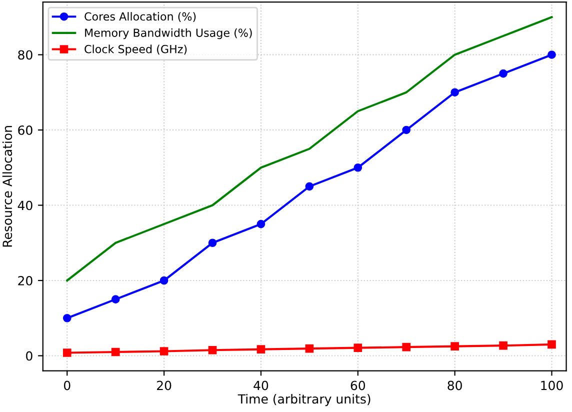 The height and width of the screenshot is (412, 572). I want to click on y-axis-title: Resource Allocation, so click(7, 186).